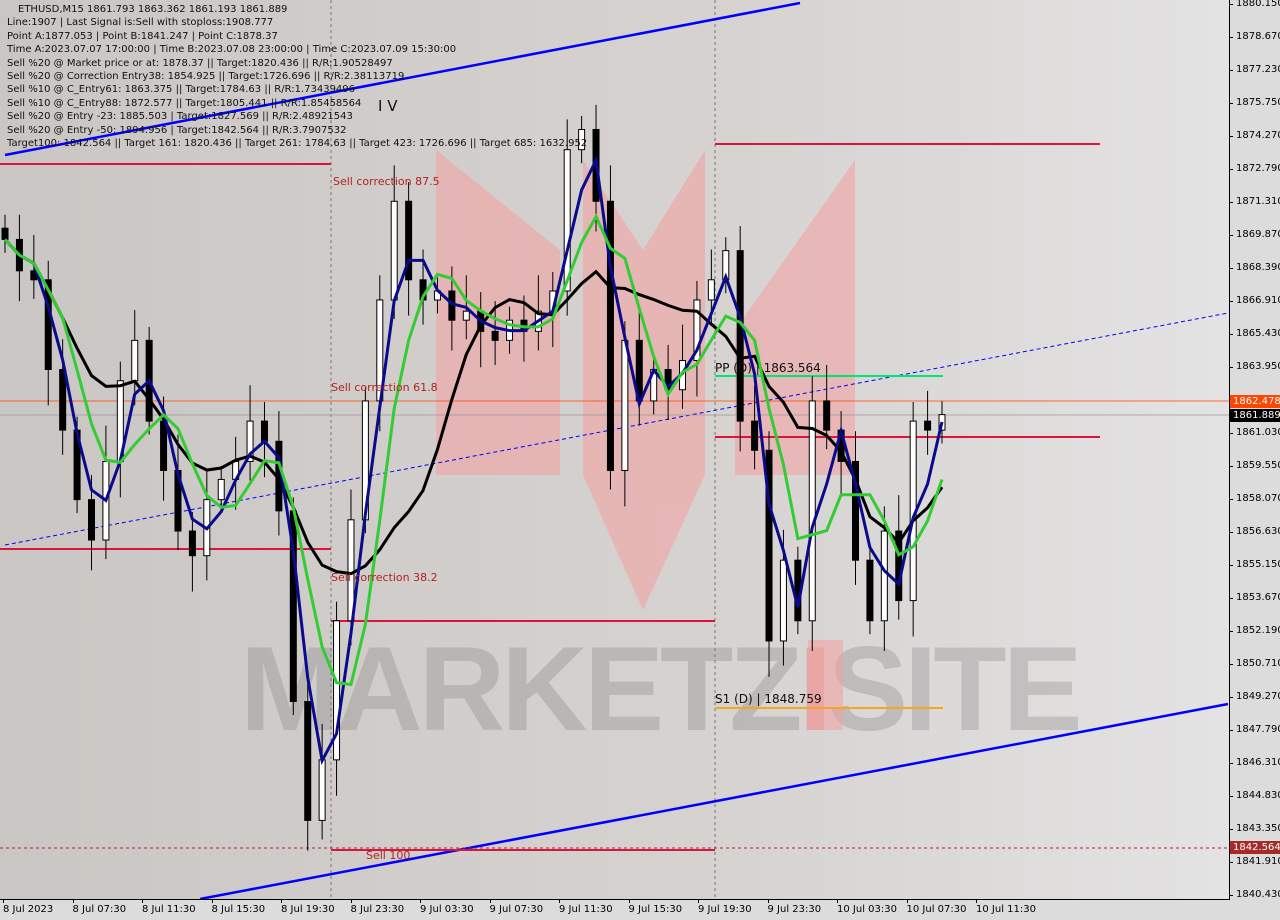 The width and height of the screenshot is (1280, 920). I want to click on y-tick-label: 1850.710, so click(1254, 663).